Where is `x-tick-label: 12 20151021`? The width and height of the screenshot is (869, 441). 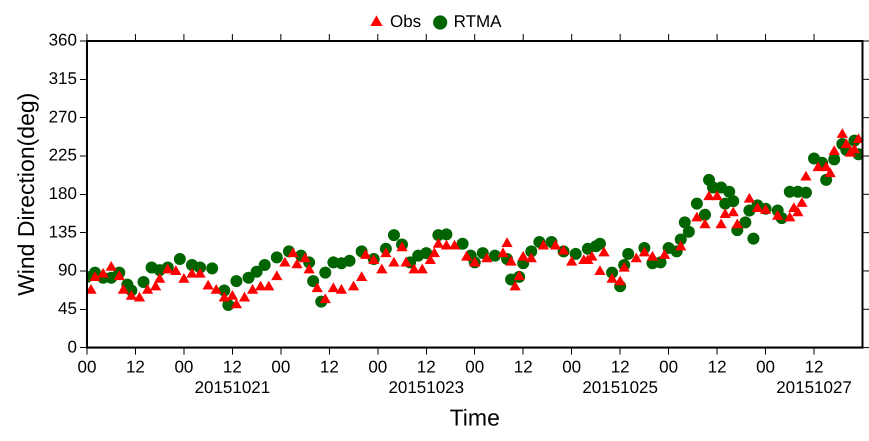 x-tick-label: 12 20151021 is located at coordinates (232, 377).